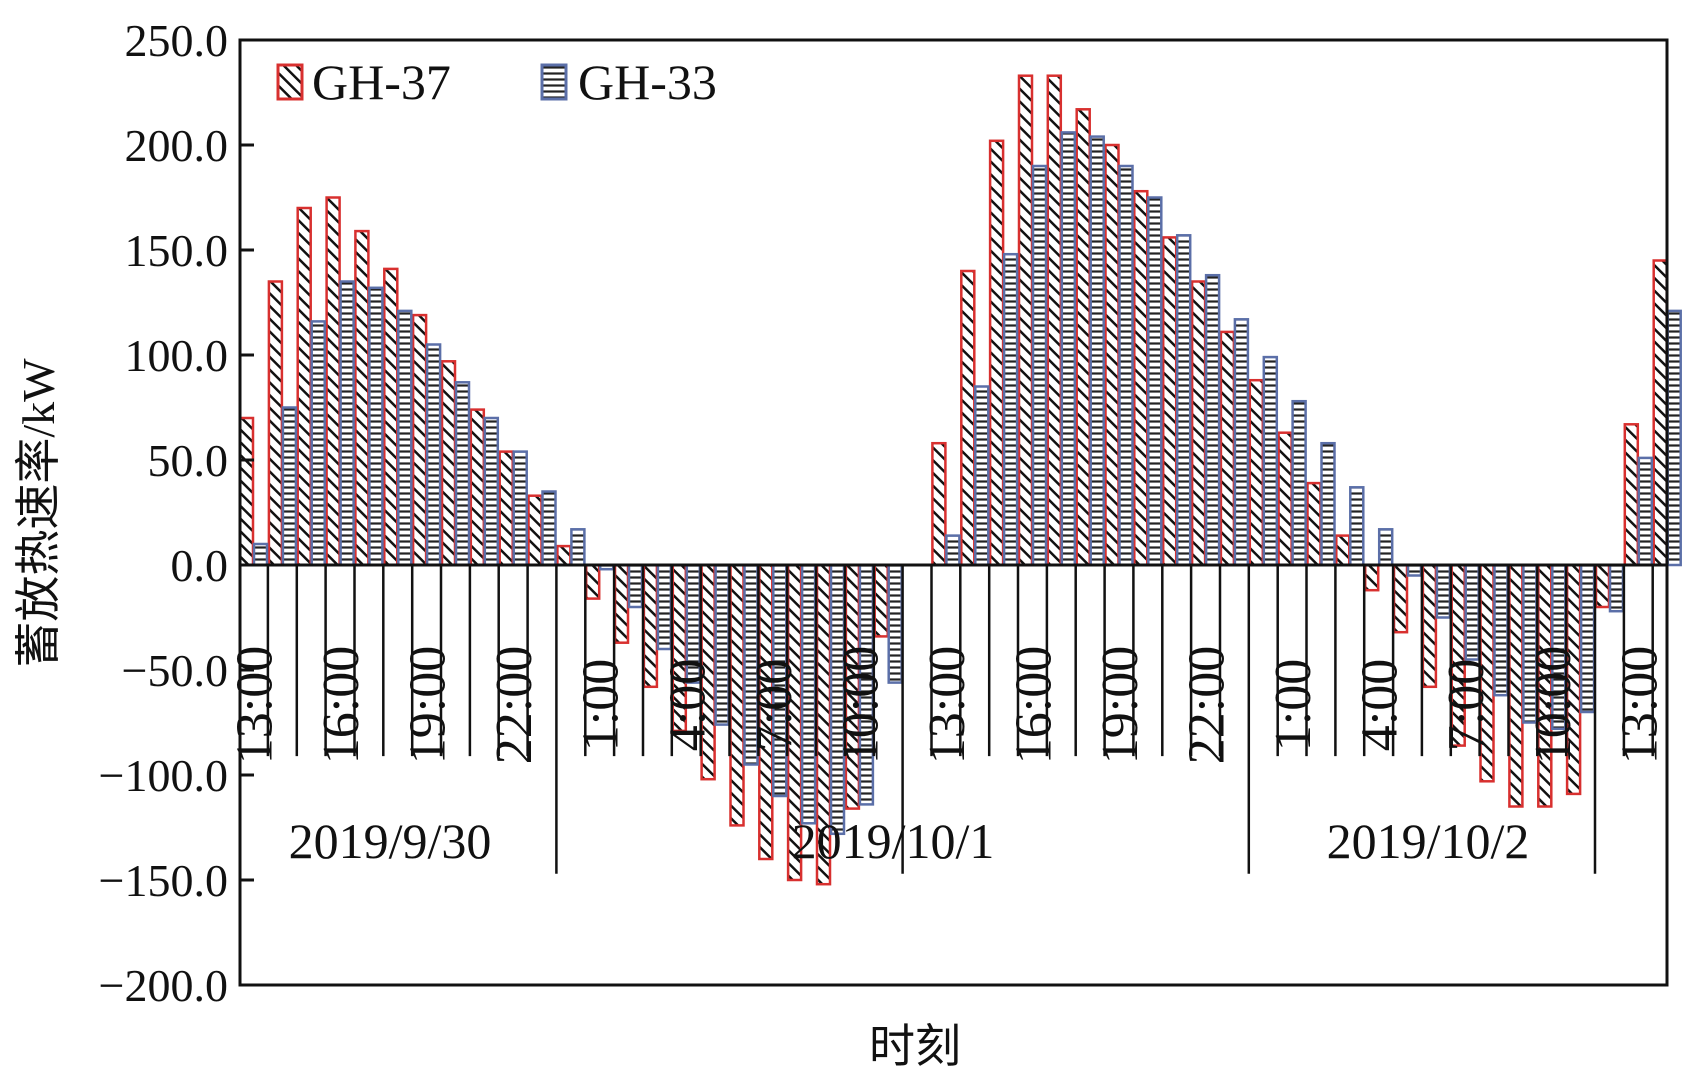  What do you see at coordinates (177, 355) in the screenshot?
I see `y-tick-label: 100.0` at bounding box center [177, 355].